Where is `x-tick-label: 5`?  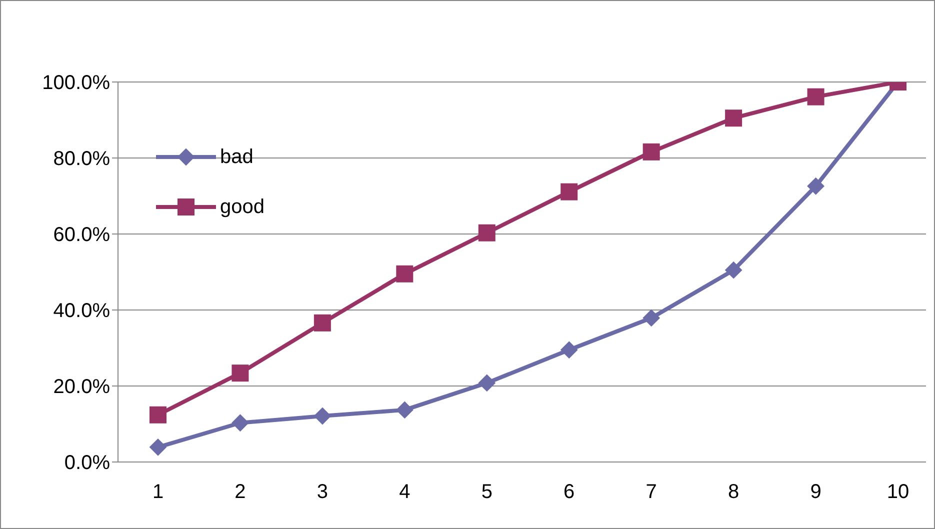 x-tick-label: 5 is located at coordinates (486, 492).